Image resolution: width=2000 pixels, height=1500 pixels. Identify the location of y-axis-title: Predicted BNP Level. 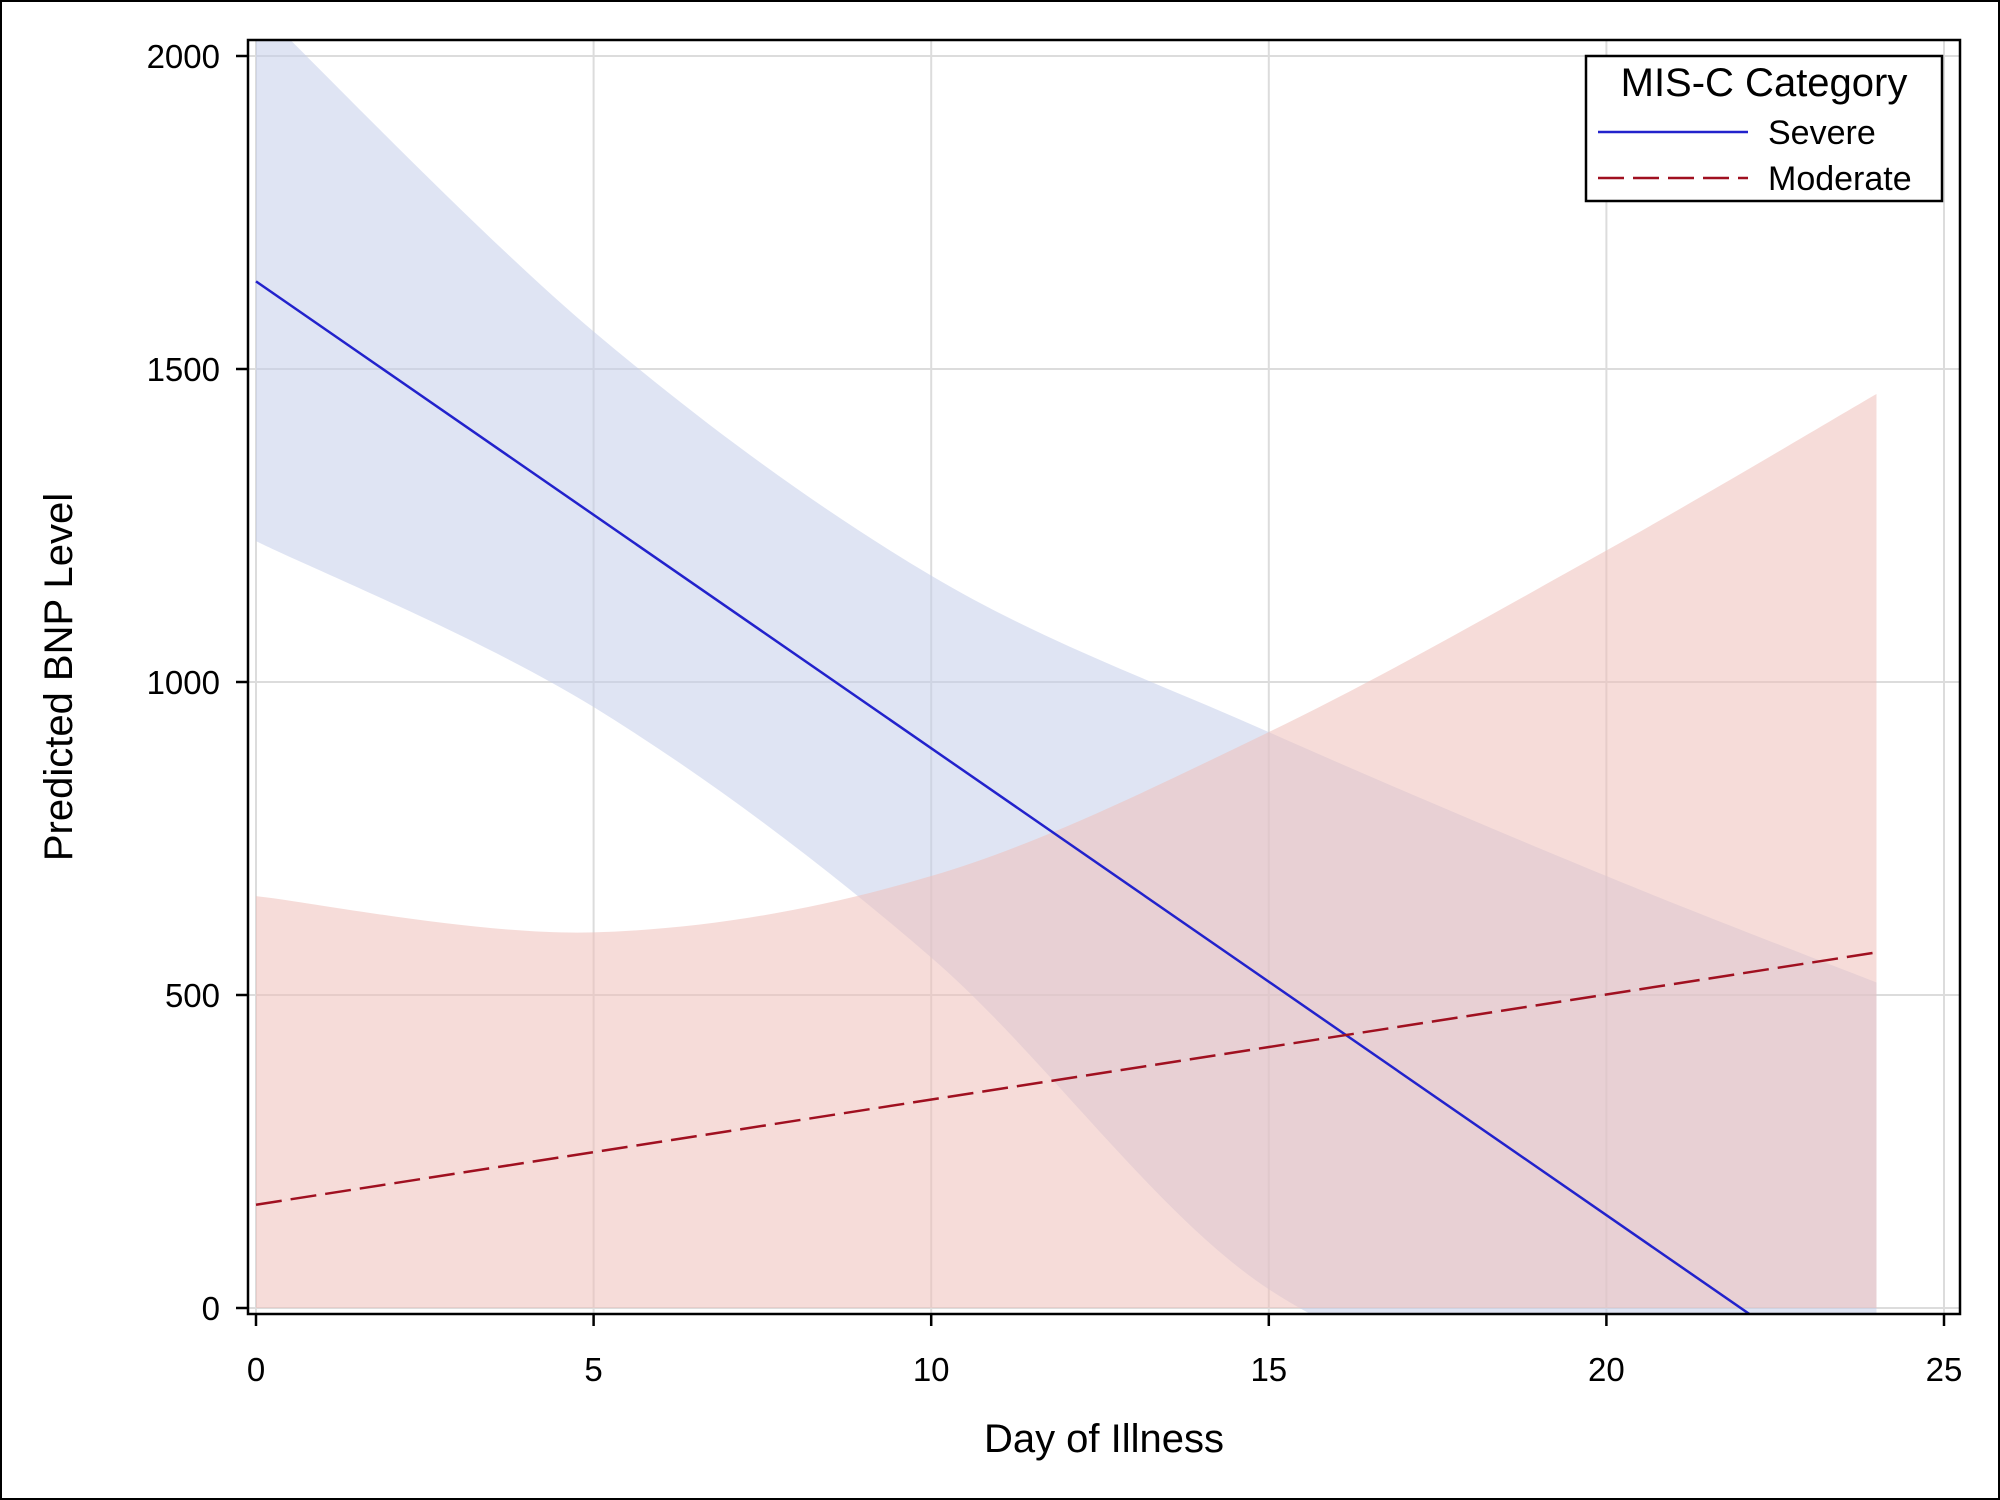
(59, 677).